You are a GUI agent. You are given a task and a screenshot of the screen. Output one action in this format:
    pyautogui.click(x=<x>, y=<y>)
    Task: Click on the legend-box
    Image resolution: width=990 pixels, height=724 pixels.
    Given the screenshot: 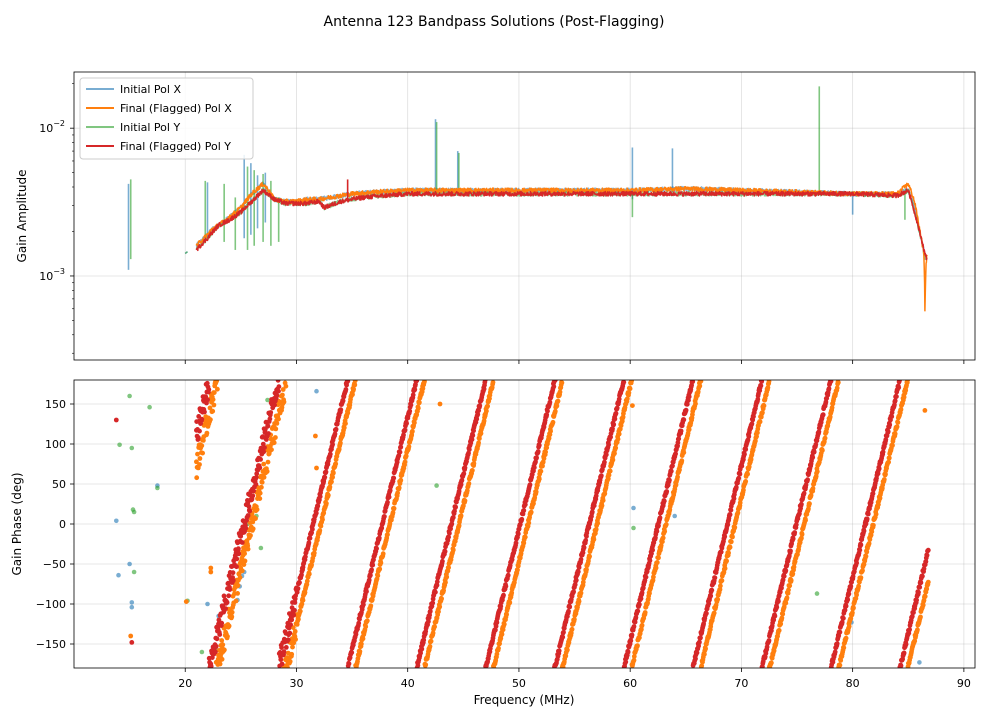 What is the action you would take?
    pyautogui.click(x=166, y=118)
    